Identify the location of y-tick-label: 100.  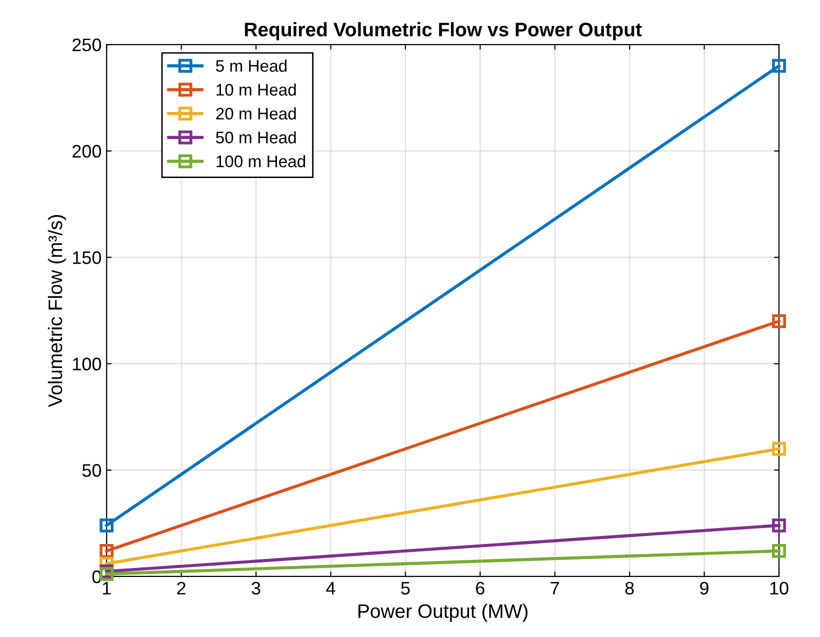
(87, 364).